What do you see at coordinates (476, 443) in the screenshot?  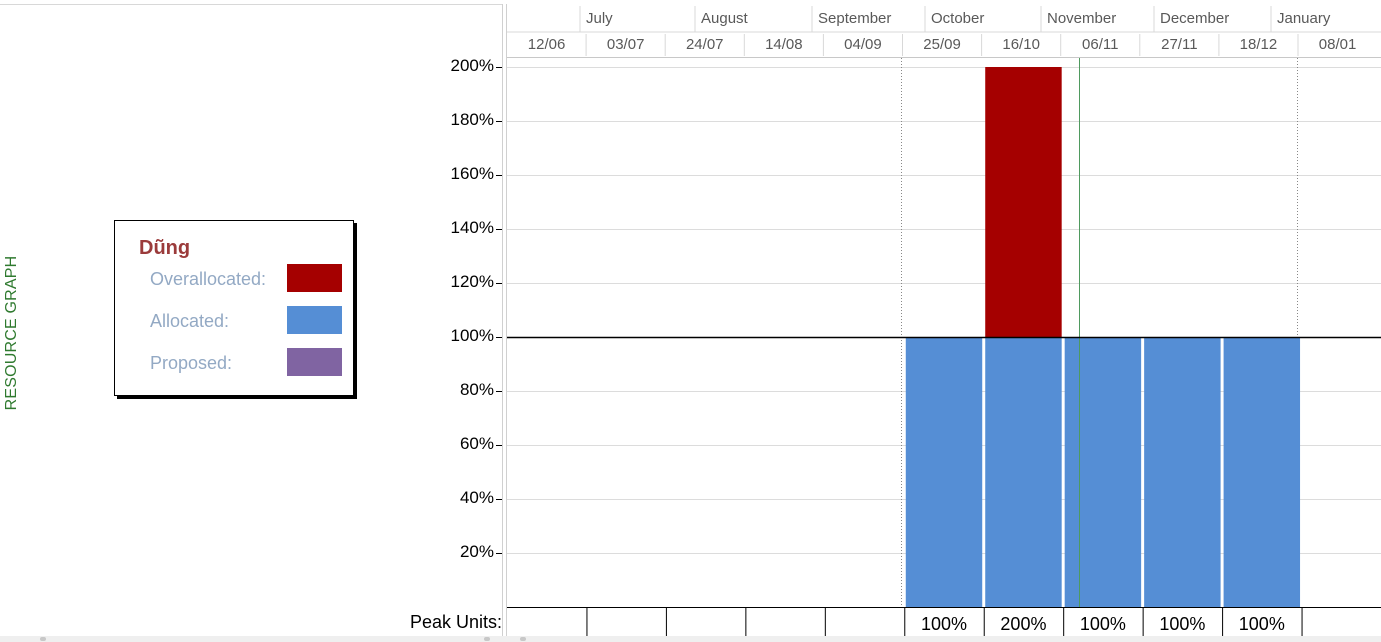 I see `y-tick-label: 60%` at bounding box center [476, 443].